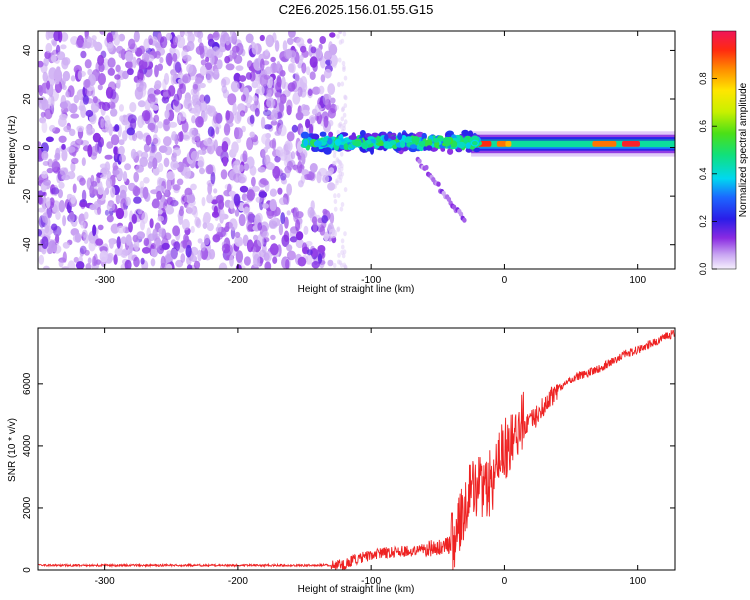 The width and height of the screenshot is (750, 600). I want to click on colorbar-ticks: 0.0 0.2 0.4 0.6 0.8, so click(707, 173).